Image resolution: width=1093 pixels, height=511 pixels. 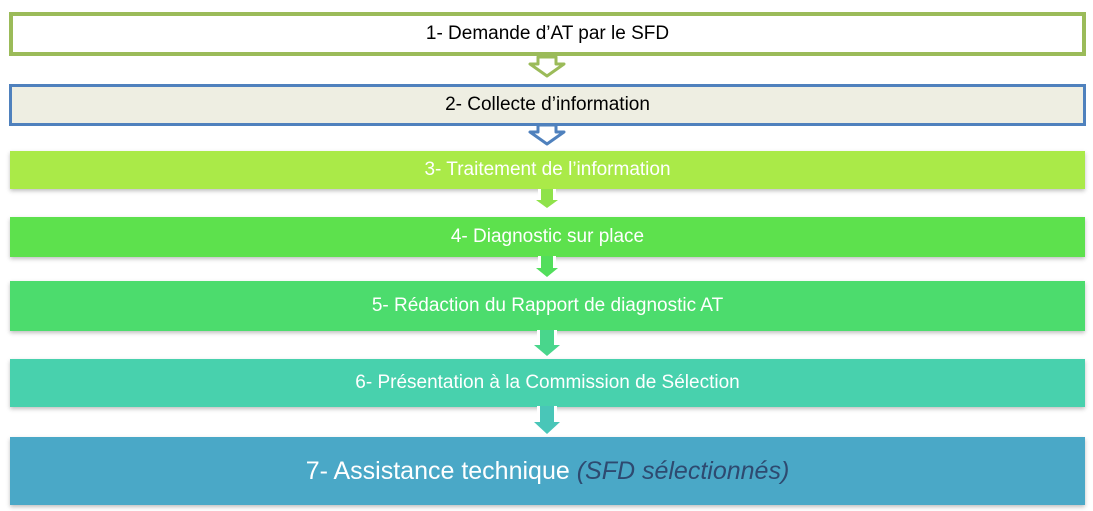 I want to click on step-5-box: 5- Rédaction du Rapport de diagnostic AT, so click(x=547, y=306).